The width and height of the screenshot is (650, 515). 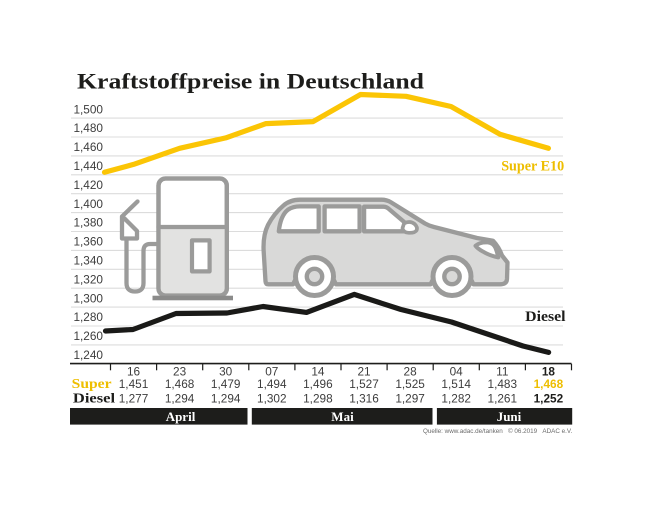 What do you see at coordinates (88, 242) in the screenshot?
I see `svg-text: 1,360` at bounding box center [88, 242].